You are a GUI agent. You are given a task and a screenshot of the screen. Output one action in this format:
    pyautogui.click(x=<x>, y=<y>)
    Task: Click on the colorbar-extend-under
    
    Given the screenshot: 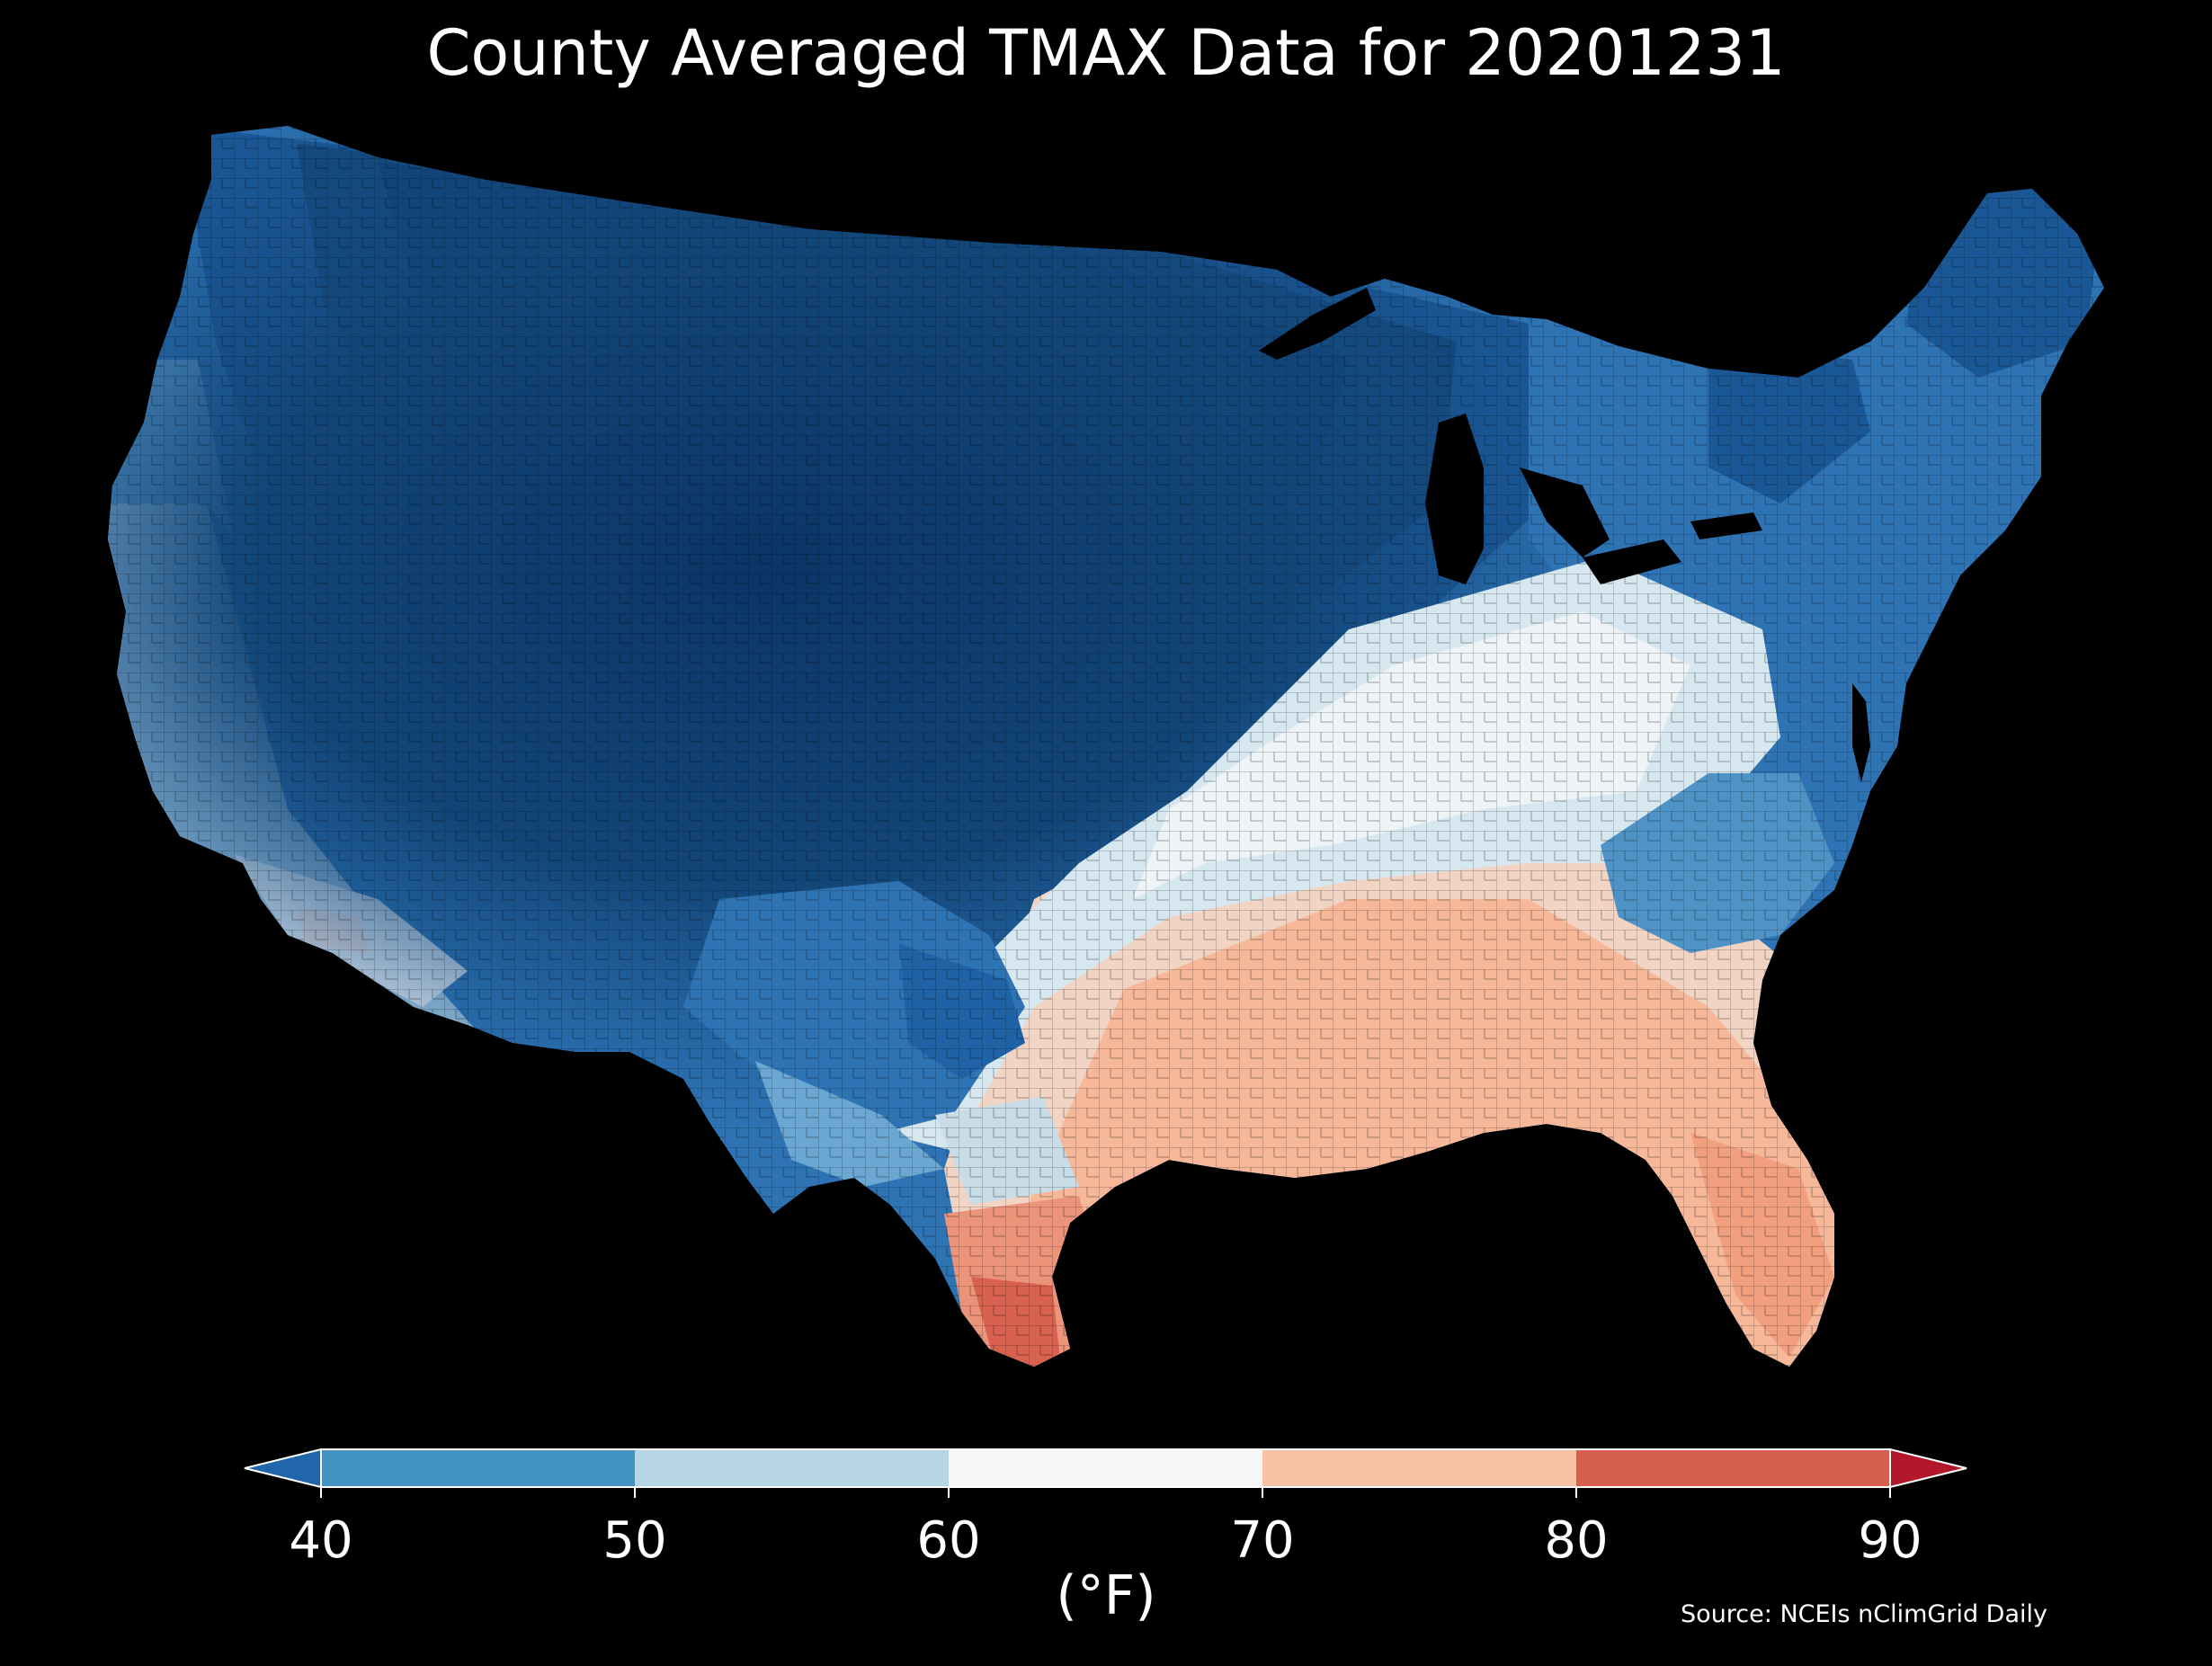 What is the action you would take?
    pyautogui.click(x=283, y=1468)
    